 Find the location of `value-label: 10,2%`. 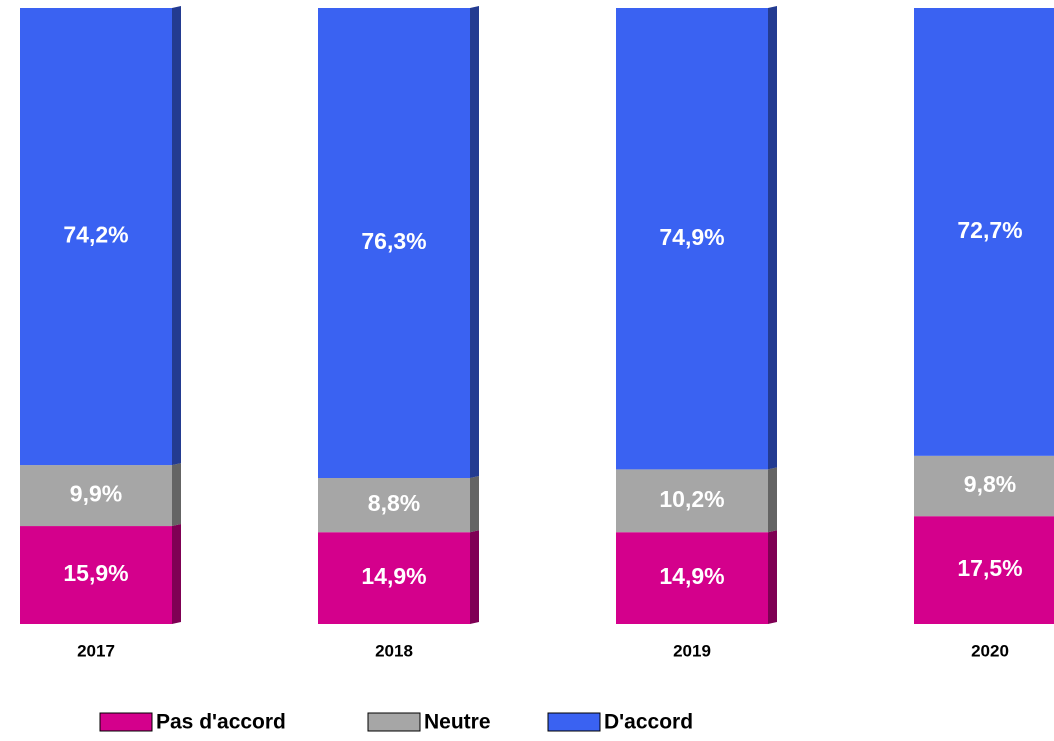

value-label: 10,2% is located at coordinates (691, 499).